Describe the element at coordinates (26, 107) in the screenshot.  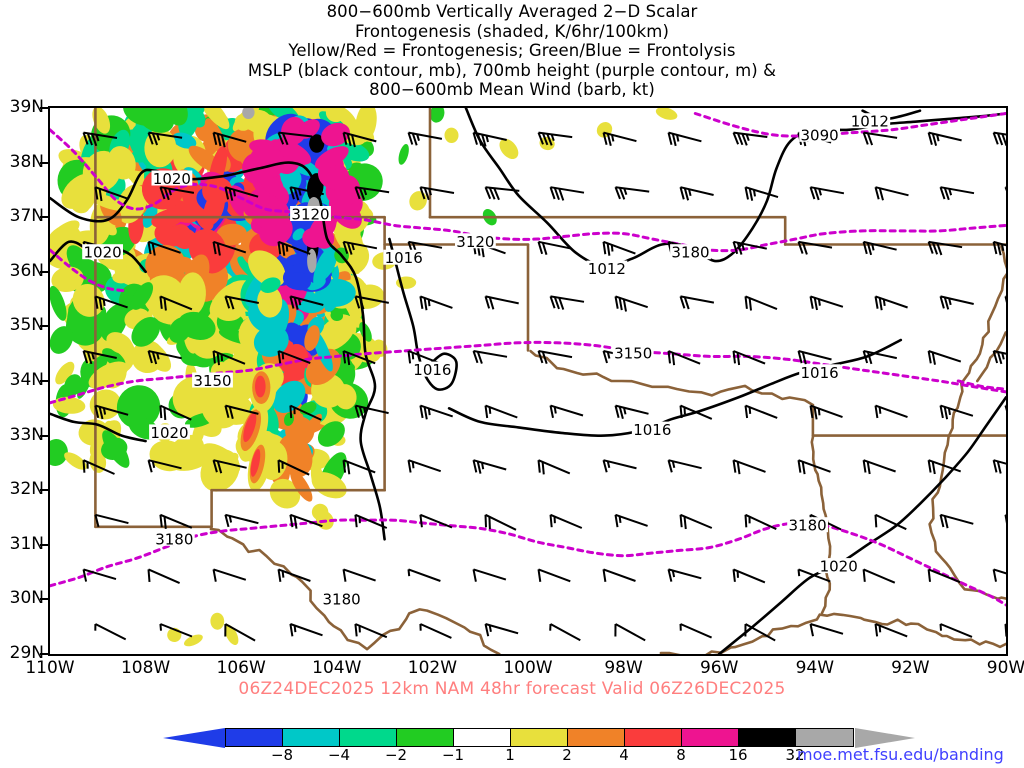
I see `y-axis-label: 39N` at that location.